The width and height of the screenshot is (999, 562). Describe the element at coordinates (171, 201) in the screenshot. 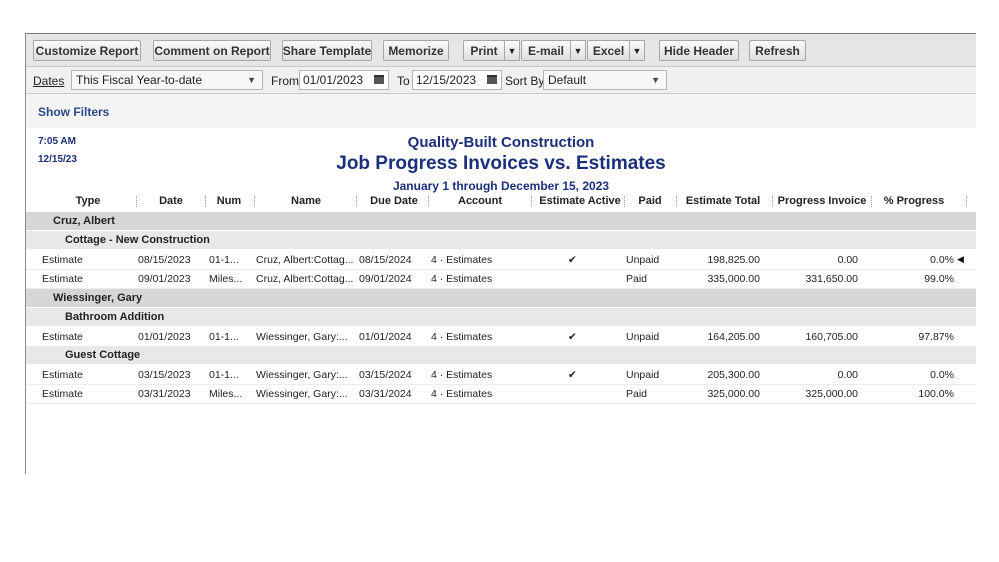

I see `col-date: Date` at that location.